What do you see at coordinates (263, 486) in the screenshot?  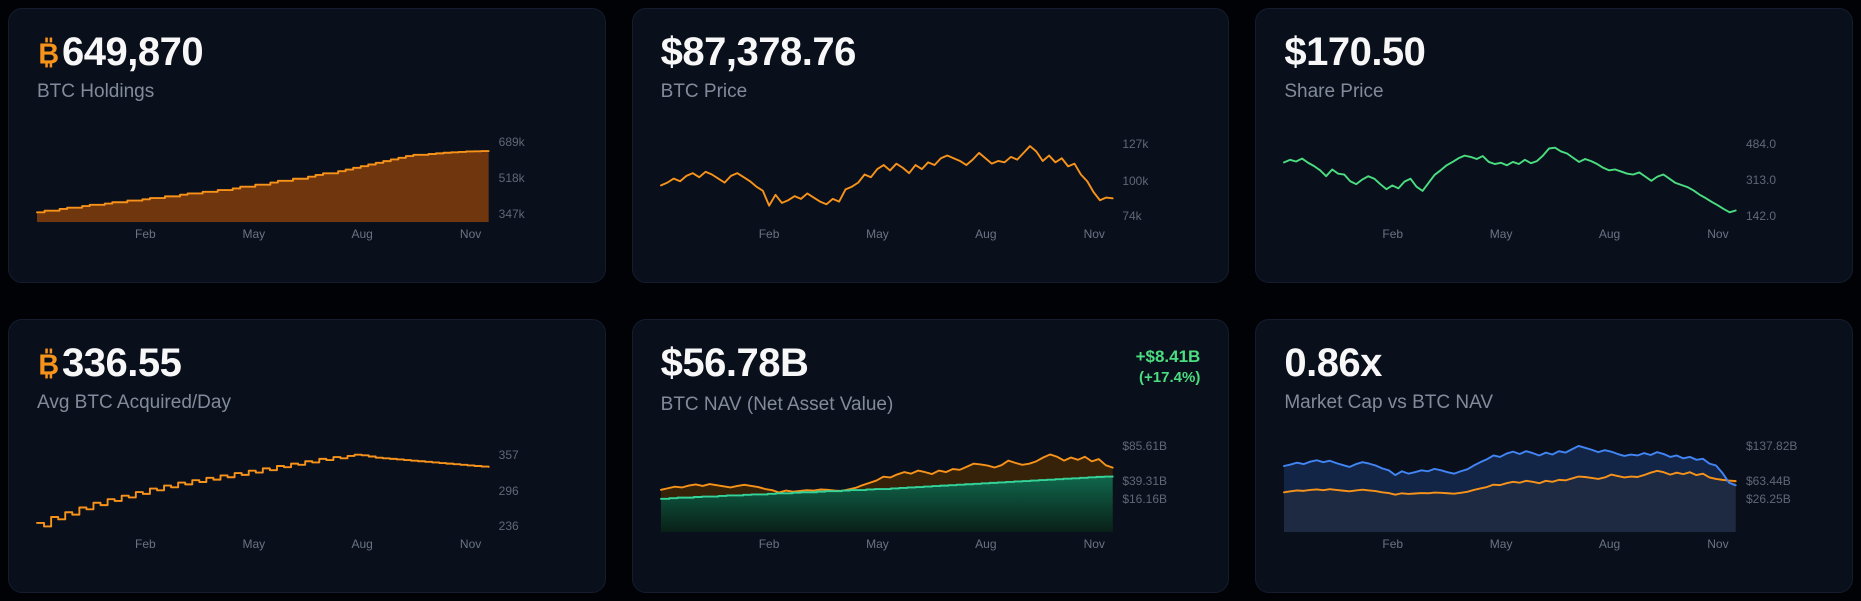 I see `chart-plot-avg-btc` at bounding box center [263, 486].